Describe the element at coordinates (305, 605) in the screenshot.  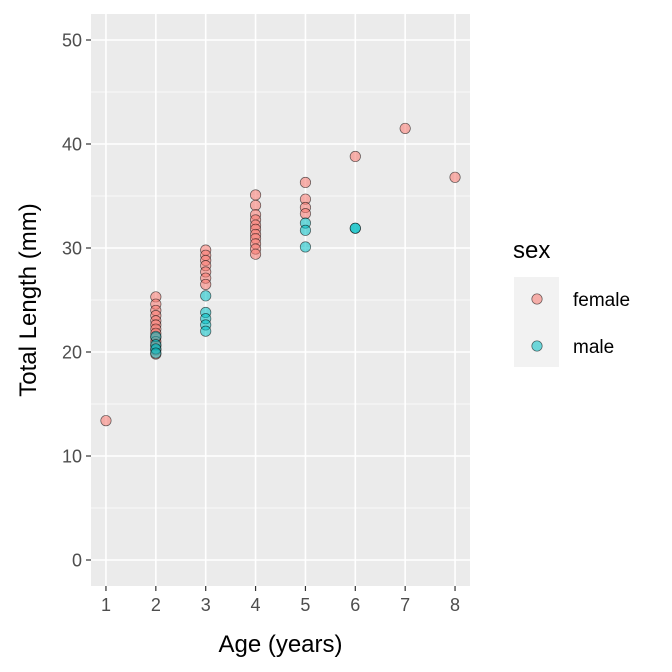
I see `x-tick-label: 5` at that location.